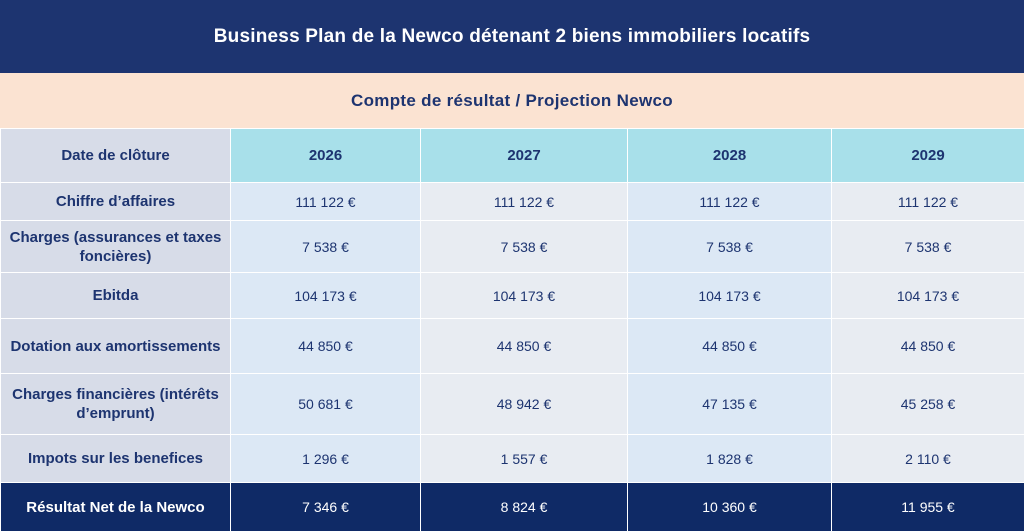  I want to click on cell-value: 48 942 €, so click(524, 404).